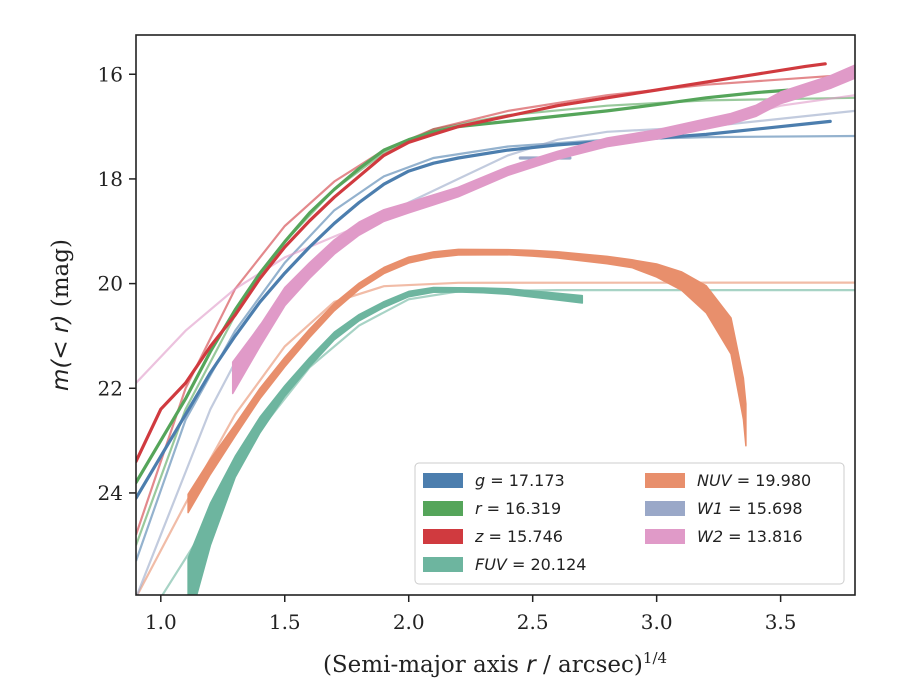 The width and height of the screenshot is (900, 700). Describe the element at coordinates (409, 622) in the screenshot. I see `x-tick-label: 2.0` at that location.